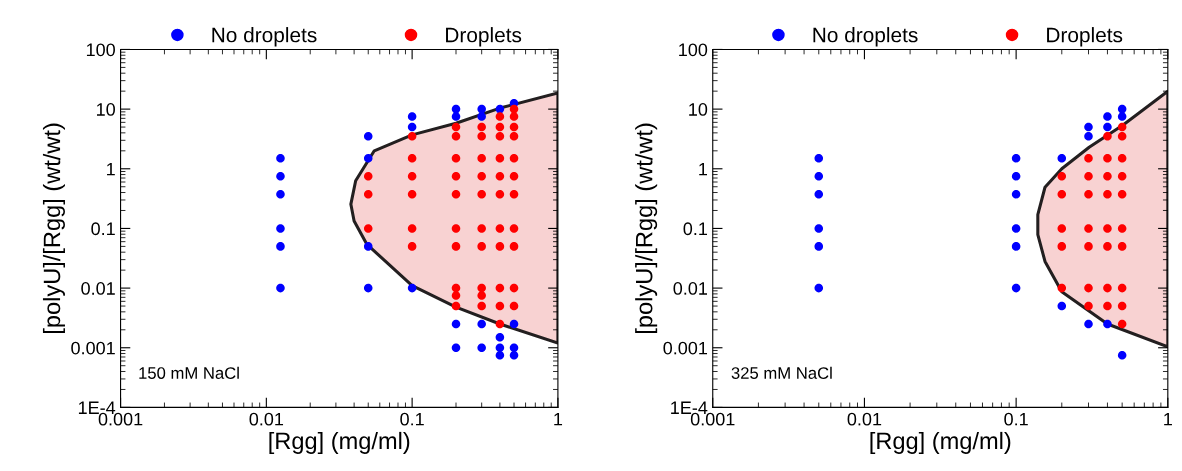 This screenshot has height=471, width=1182. I want to click on annotation: 325 mM NaCl, so click(781, 372).